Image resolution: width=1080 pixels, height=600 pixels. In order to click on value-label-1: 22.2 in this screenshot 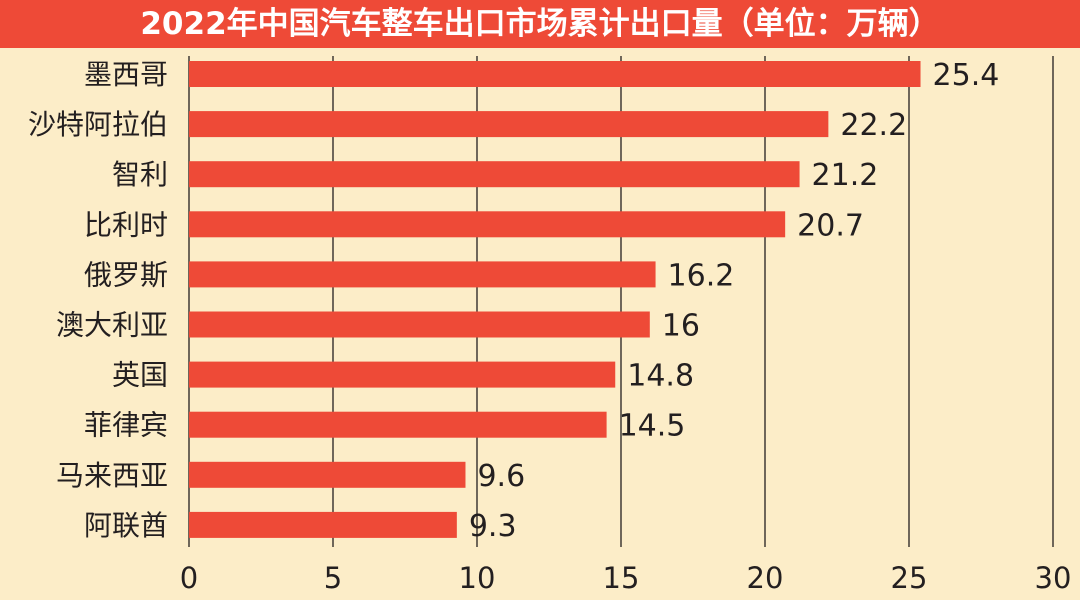, I will do `click(873, 125)`.